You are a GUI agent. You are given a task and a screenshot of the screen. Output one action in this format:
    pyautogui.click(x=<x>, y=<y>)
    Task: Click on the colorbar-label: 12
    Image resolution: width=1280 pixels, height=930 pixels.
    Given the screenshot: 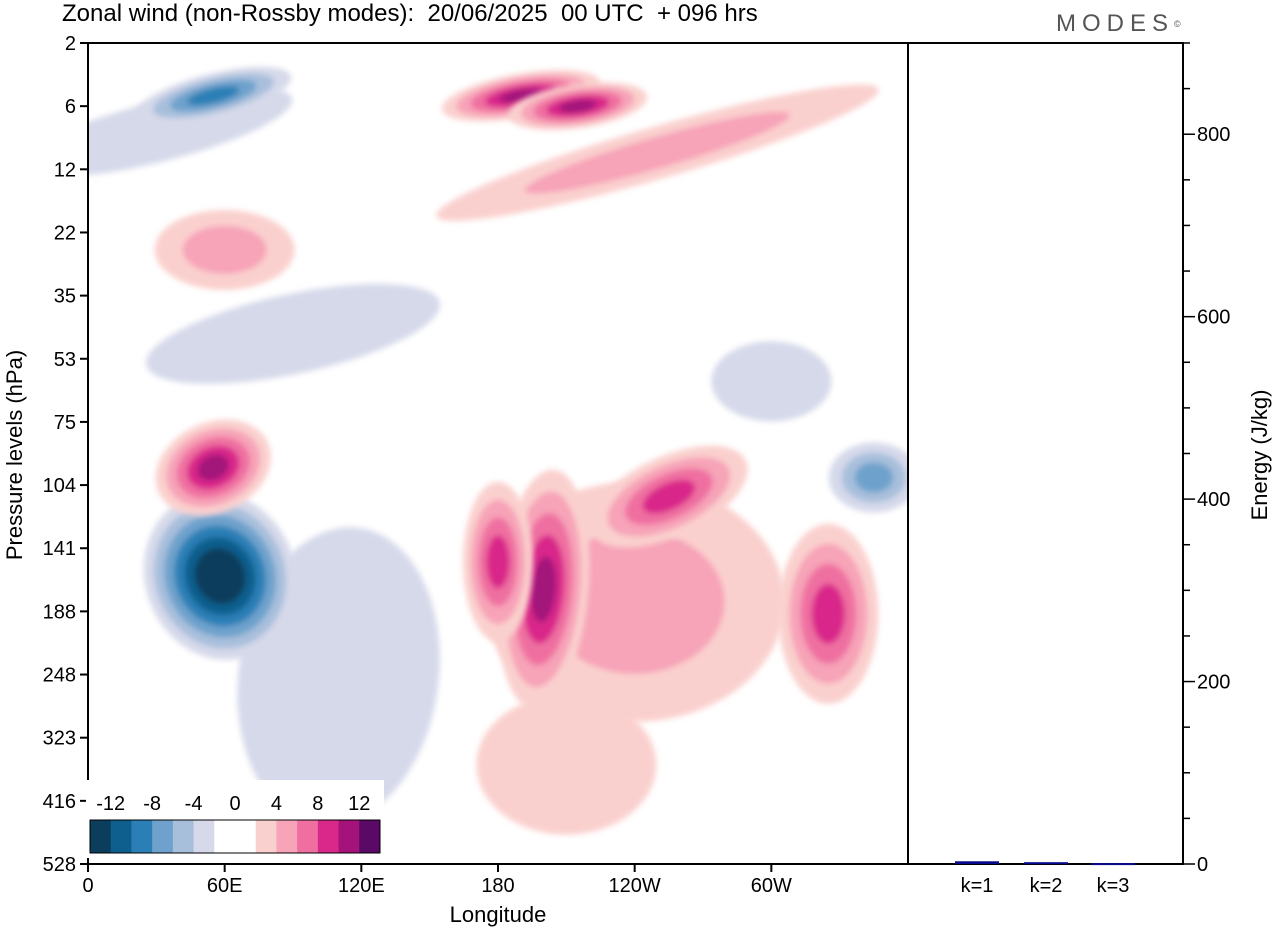 What is the action you would take?
    pyautogui.click(x=359, y=804)
    